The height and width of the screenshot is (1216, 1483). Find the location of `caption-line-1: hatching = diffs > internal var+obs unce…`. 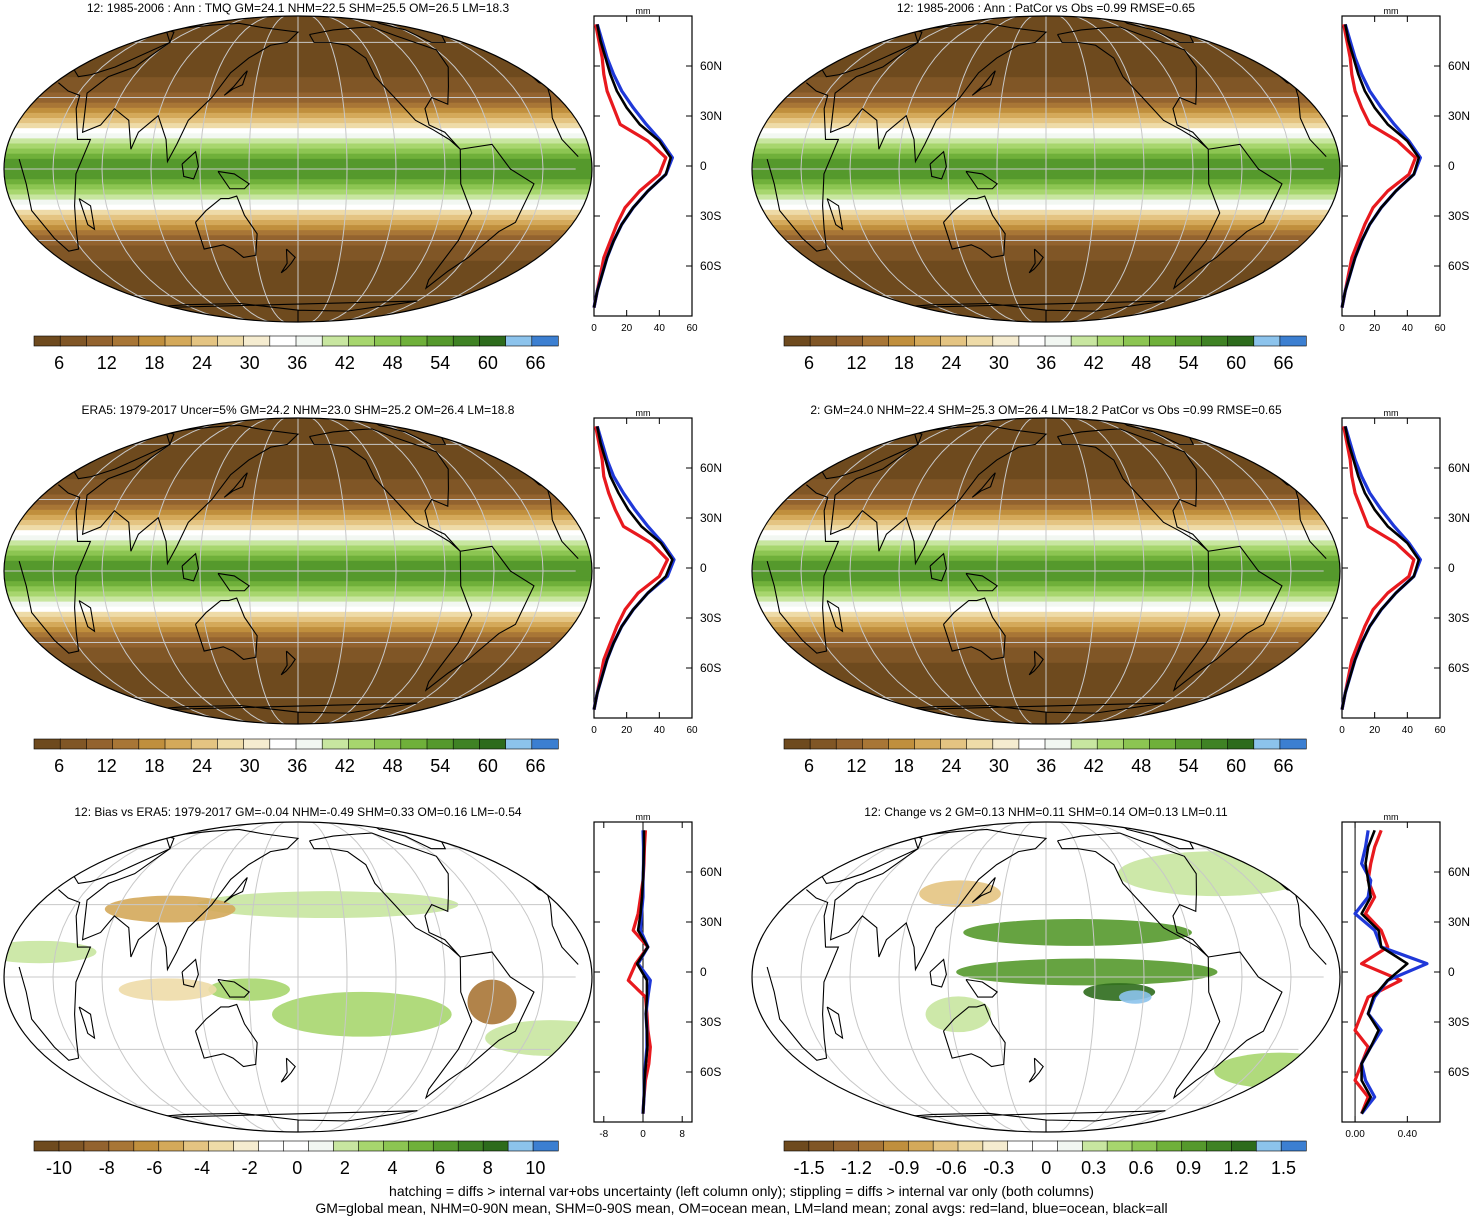

caption-line-1: hatching = diffs > internal var+obs unce… is located at coordinates (741, 1191).